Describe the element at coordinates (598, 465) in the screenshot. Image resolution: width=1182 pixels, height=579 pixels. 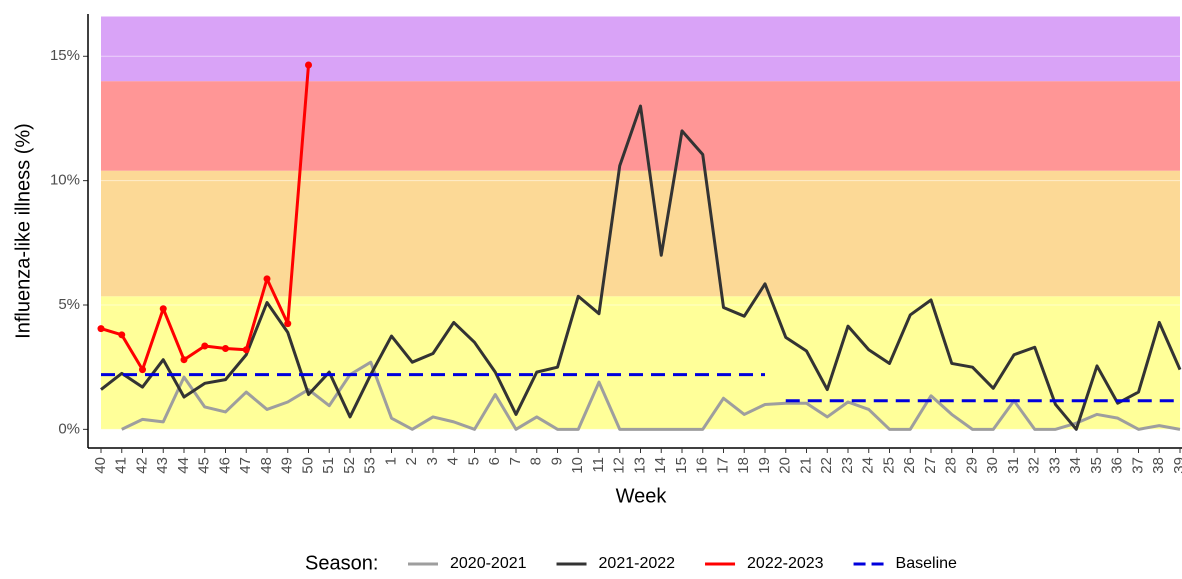
I see `x-tick-label: 11` at that location.